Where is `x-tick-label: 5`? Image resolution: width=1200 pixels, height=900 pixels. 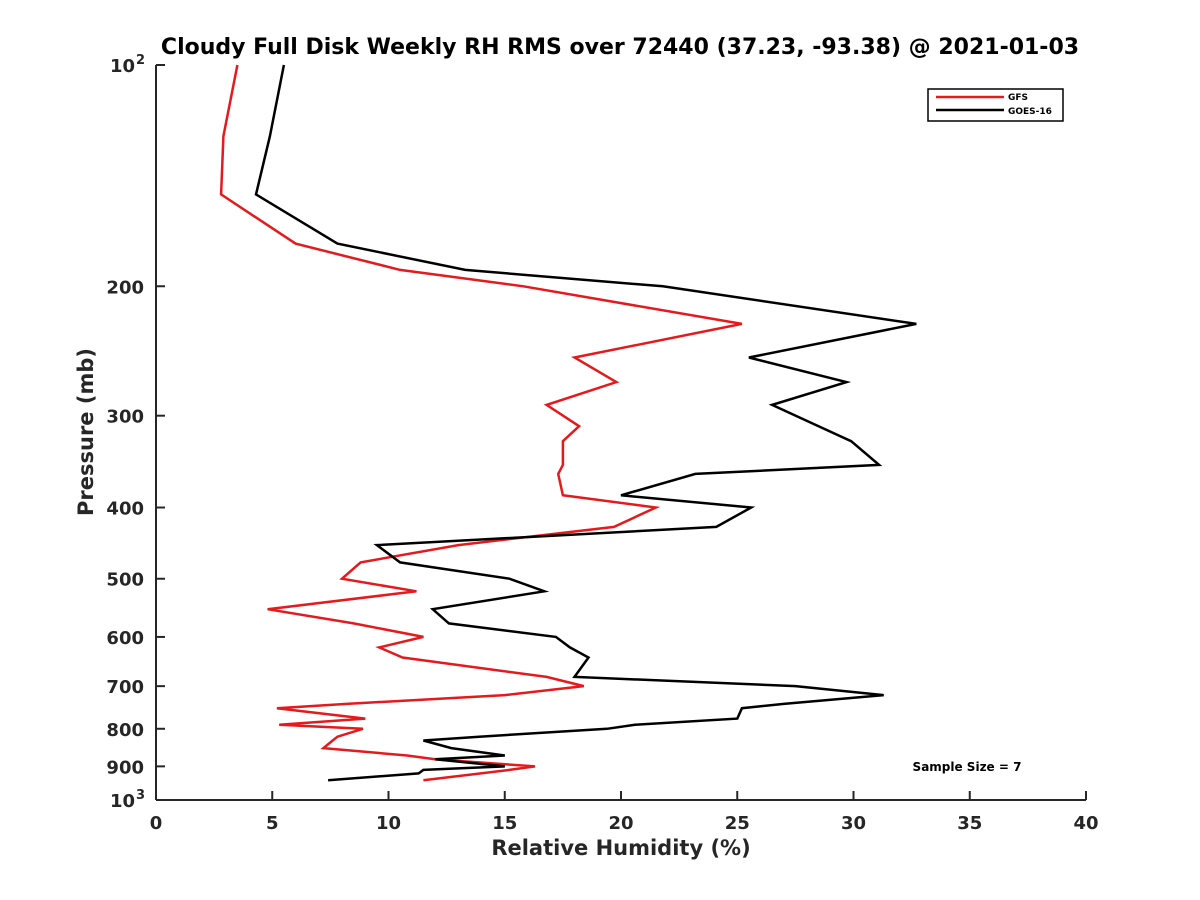
x-tick-label: 5 is located at coordinates (272, 823).